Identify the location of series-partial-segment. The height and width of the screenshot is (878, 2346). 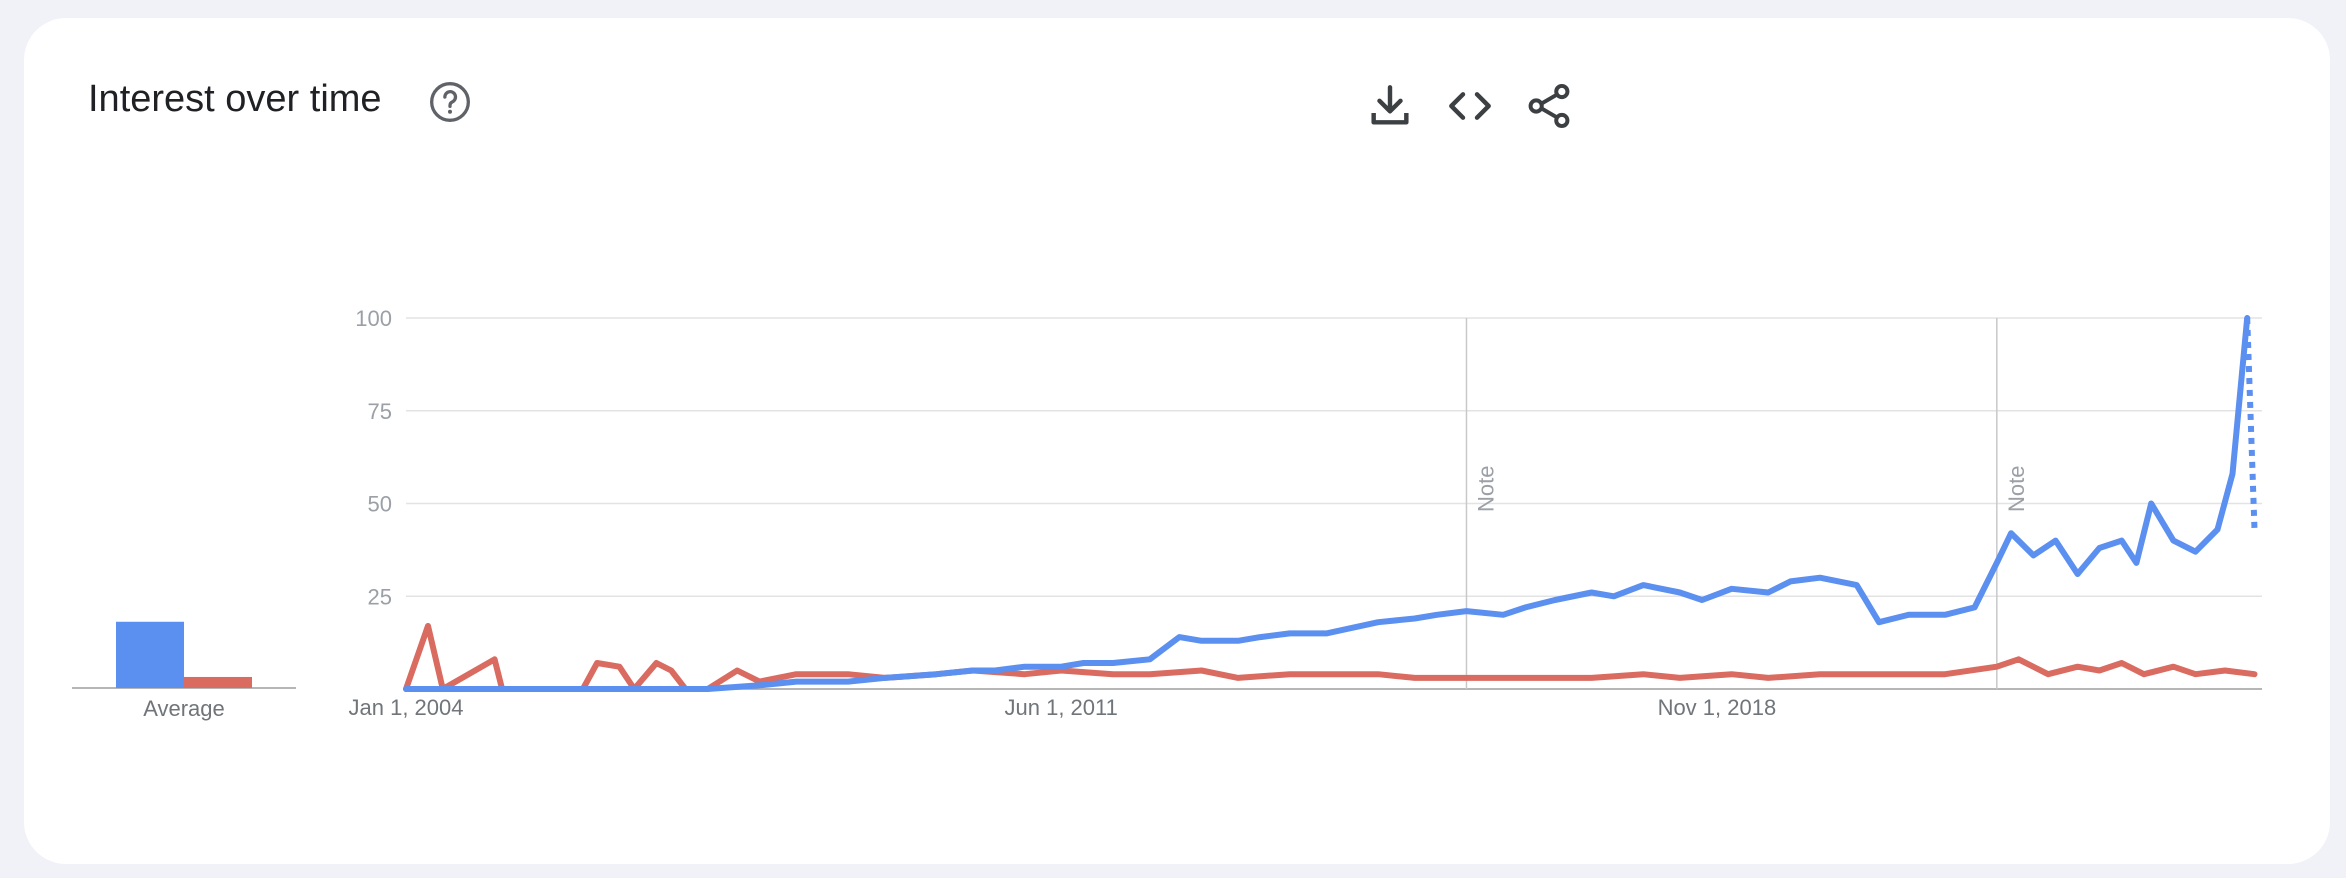
(2251, 423).